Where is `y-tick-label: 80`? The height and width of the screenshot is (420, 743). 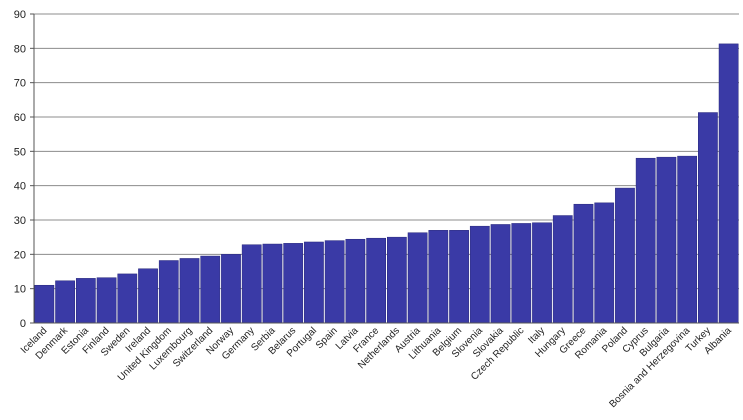
y-tick-label: 80 is located at coordinates (20, 49).